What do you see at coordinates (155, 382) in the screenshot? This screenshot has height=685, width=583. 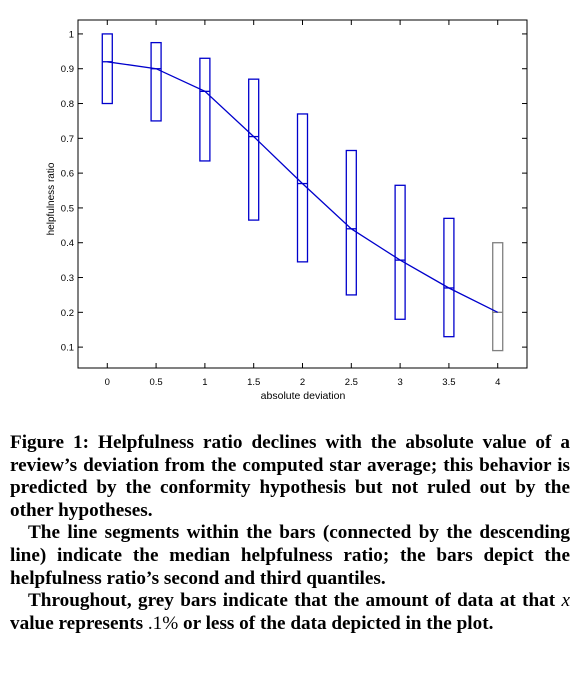 I see `x-tick-label: 0.5` at bounding box center [155, 382].